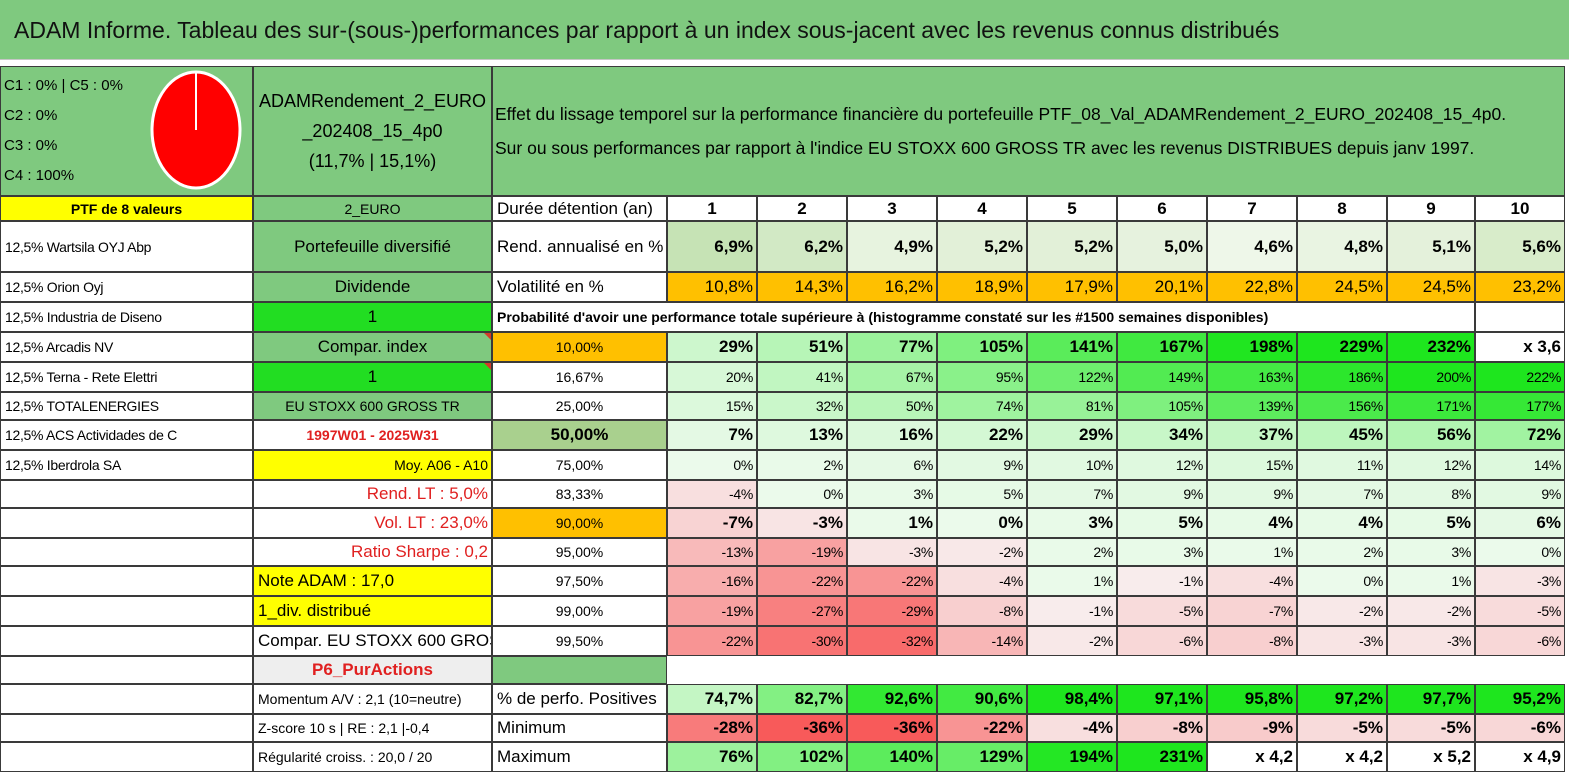 The width and height of the screenshot is (1569, 782). Describe the element at coordinates (126, 208) in the screenshot. I see `portfolio-header: PTF de 8 valeurs` at that location.